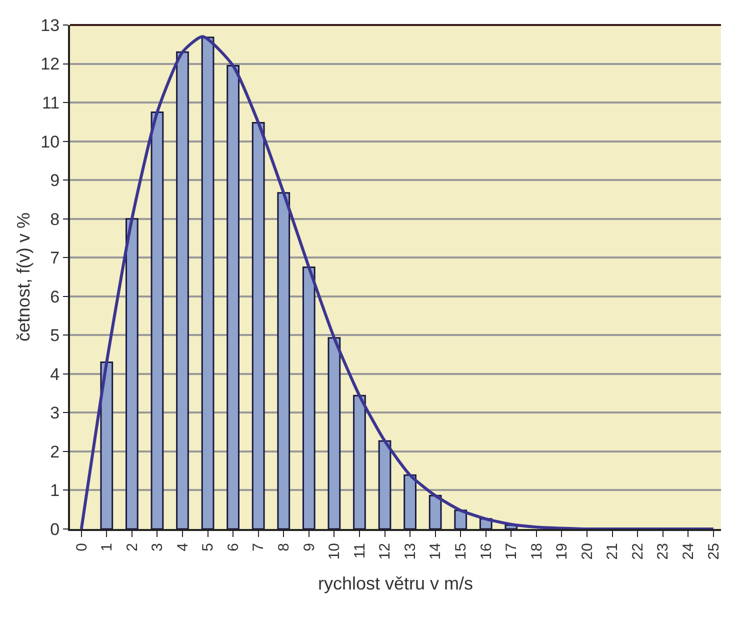 The width and height of the screenshot is (731, 624). What do you see at coordinates (81, 547) in the screenshot?
I see `x-tick-label: 0` at bounding box center [81, 547].